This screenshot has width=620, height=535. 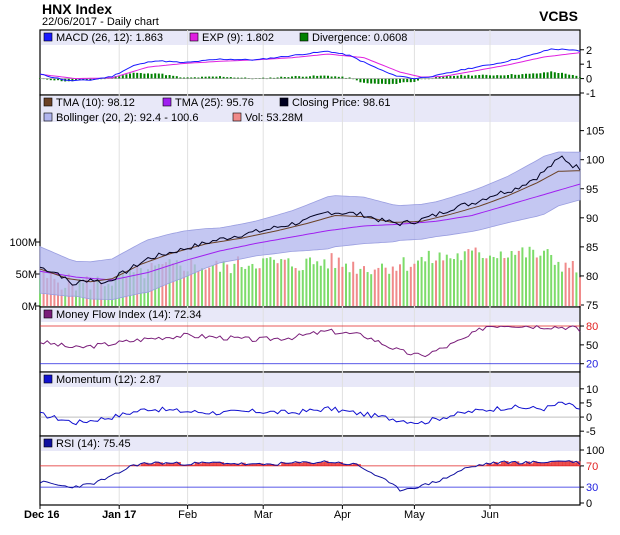 What do you see at coordinates (592, 219) in the screenshot?
I see `y-tick-label: 90` at bounding box center [592, 219].